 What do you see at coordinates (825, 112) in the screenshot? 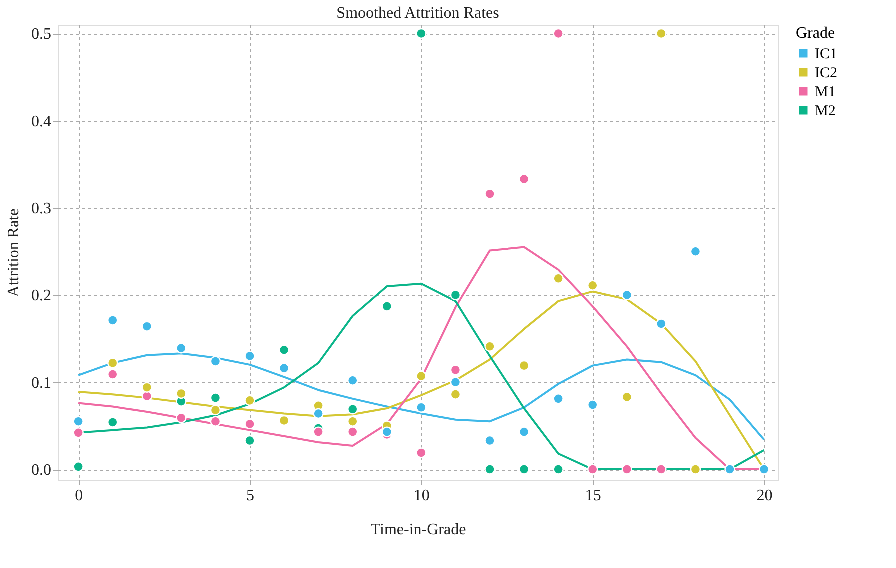
I see `legend-label: M2` at bounding box center [825, 112].